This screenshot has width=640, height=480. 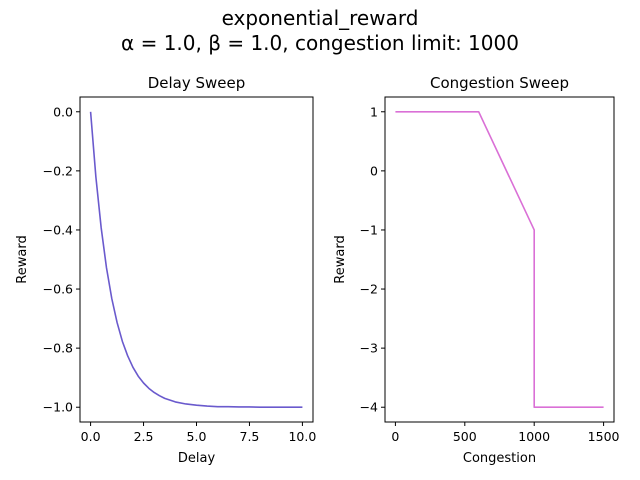 What do you see at coordinates (369, 348) in the screenshot?
I see `congestion-y-tick-label: −3` at bounding box center [369, 348].